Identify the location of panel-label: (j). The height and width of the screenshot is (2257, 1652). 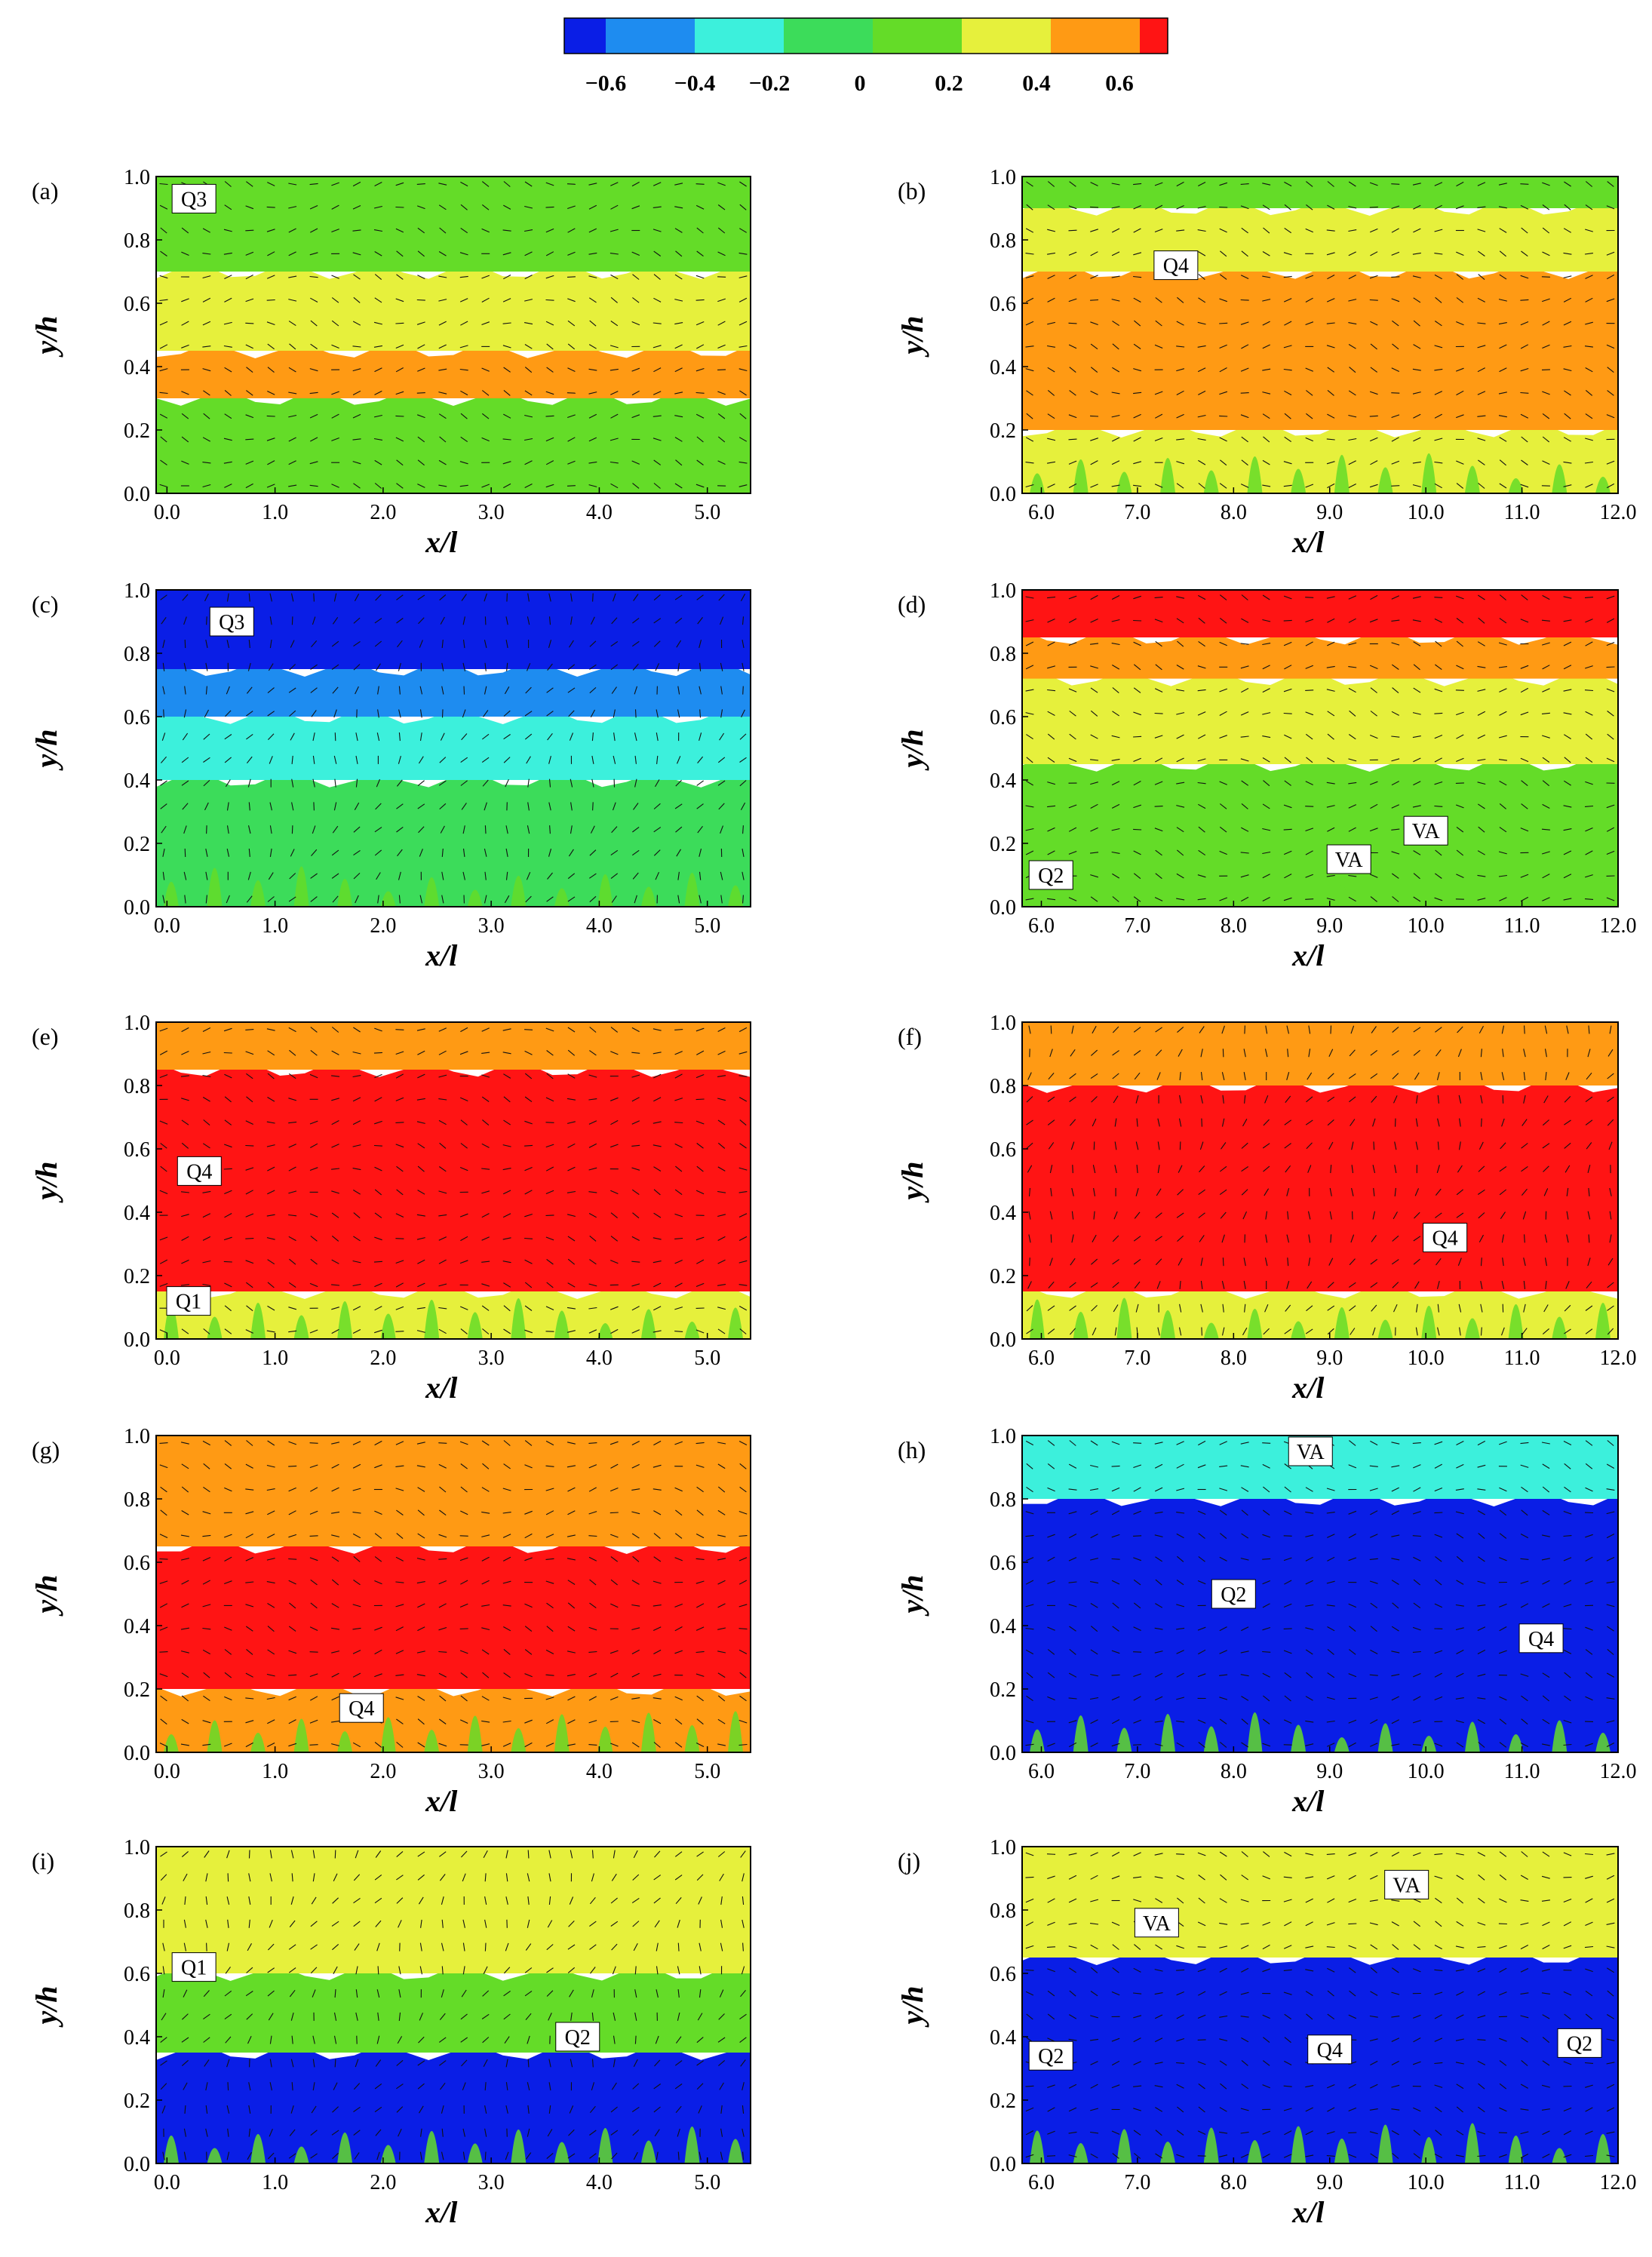
(909, 1861).